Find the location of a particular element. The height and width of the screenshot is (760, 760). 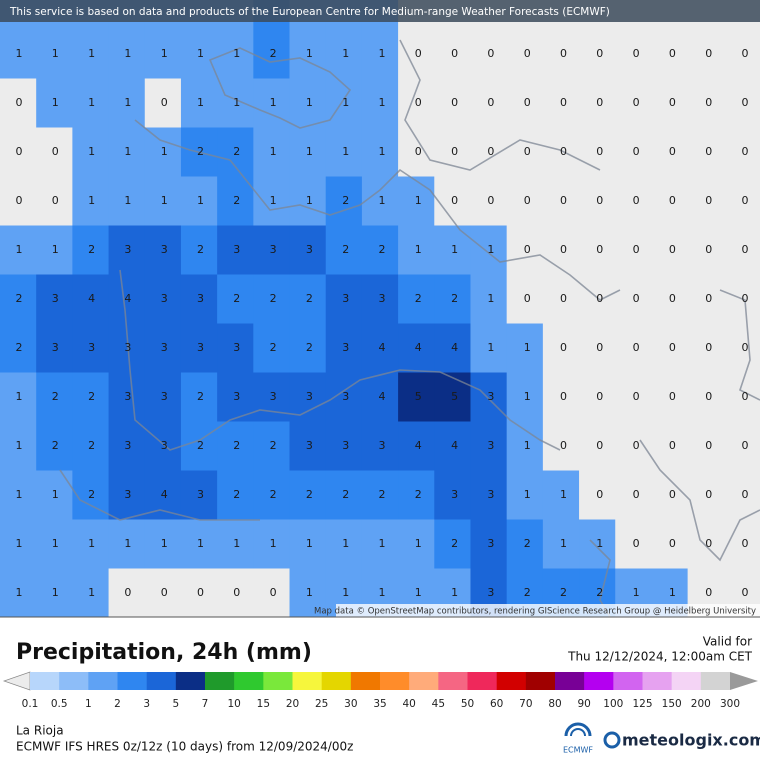

legend-label: 40 is located at coordinates (408, 704).